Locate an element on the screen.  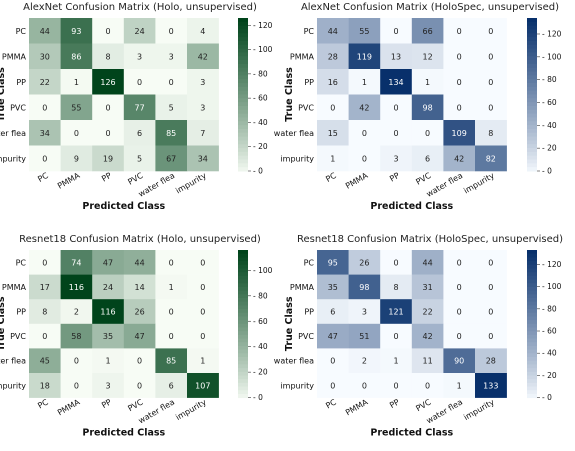
cell-value-label: 24 is located at coordinates (140, 31).